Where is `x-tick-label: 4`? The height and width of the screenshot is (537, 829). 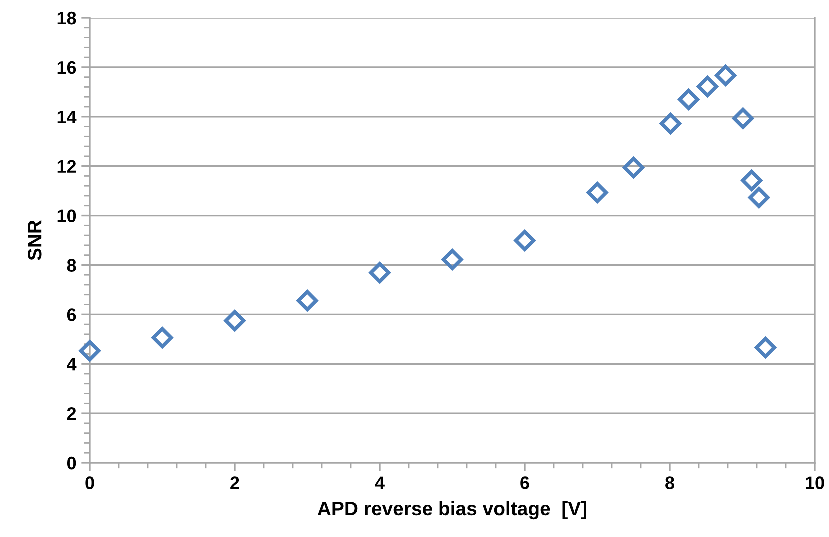 x-tick-label: 4 is located at coordinates (380, 483).